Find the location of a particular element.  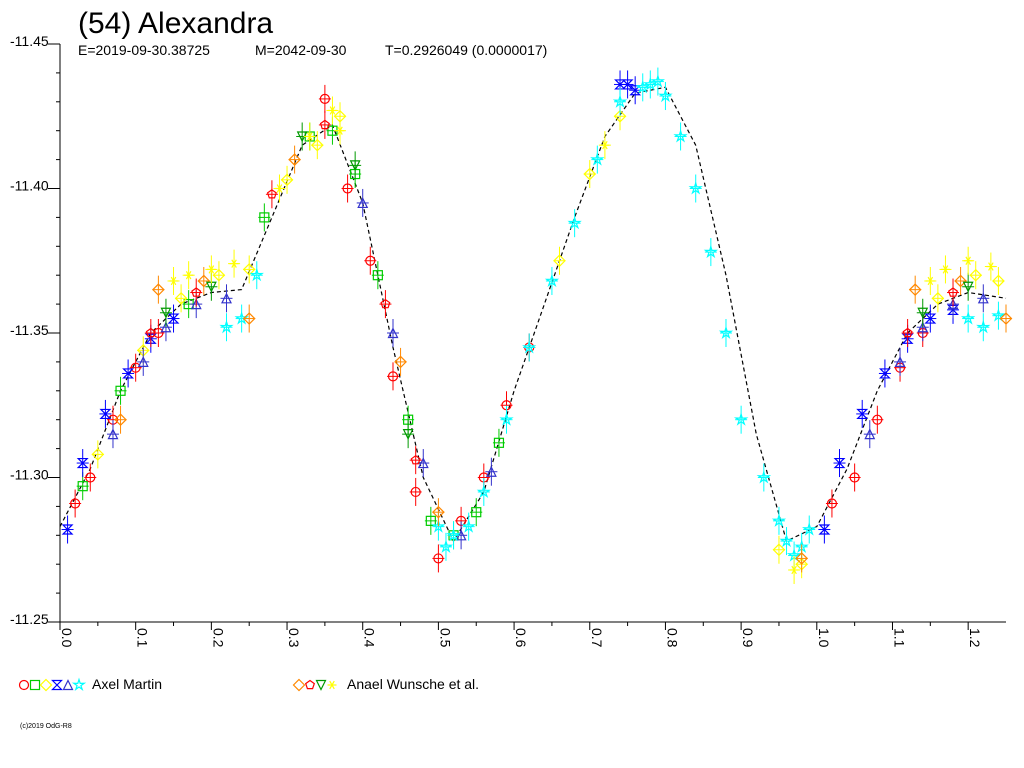

x-tick-label: 0.1 is located at coordinates (143, 638).